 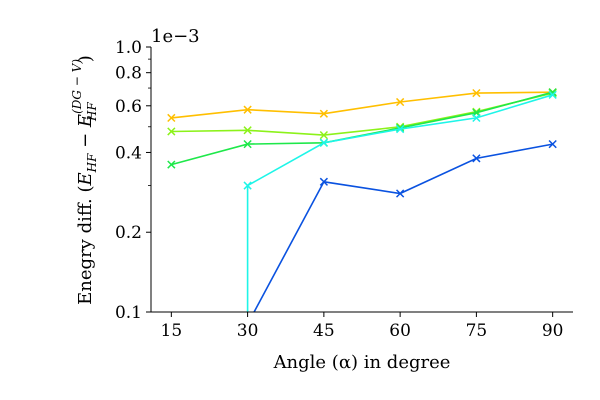 I want to click on y-axis-label: Enegry diff. (EHF − E(DG − V)HF), so click(x=84, y=180).